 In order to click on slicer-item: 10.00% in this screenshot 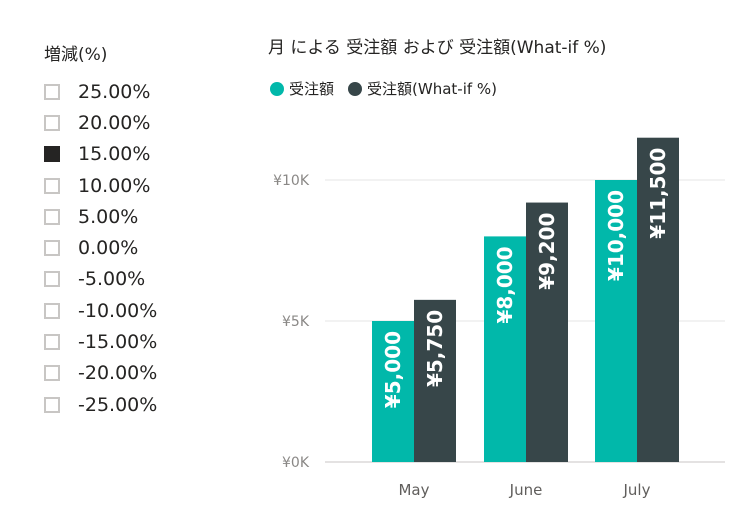, I will do `click(134, 185)`.